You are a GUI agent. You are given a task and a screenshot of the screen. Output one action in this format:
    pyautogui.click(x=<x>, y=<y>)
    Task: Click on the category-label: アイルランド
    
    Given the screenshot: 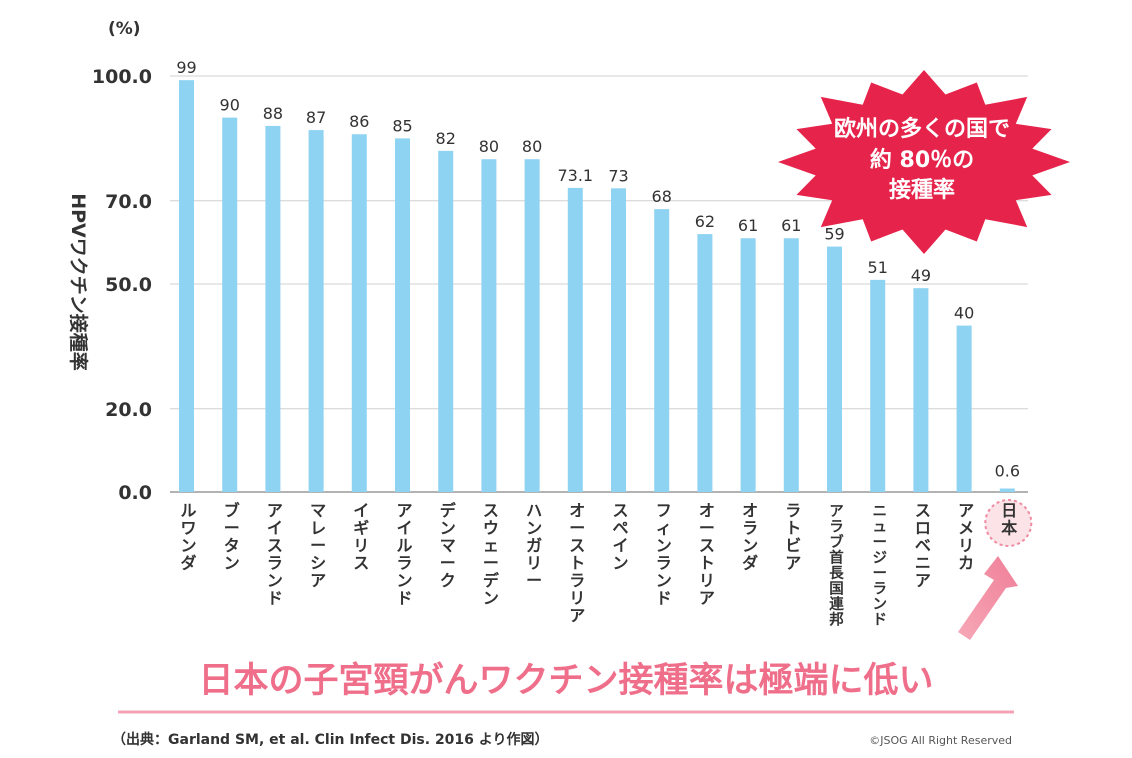 What is the action you would take?
    pyautogui.click(x=404, y=554)
    